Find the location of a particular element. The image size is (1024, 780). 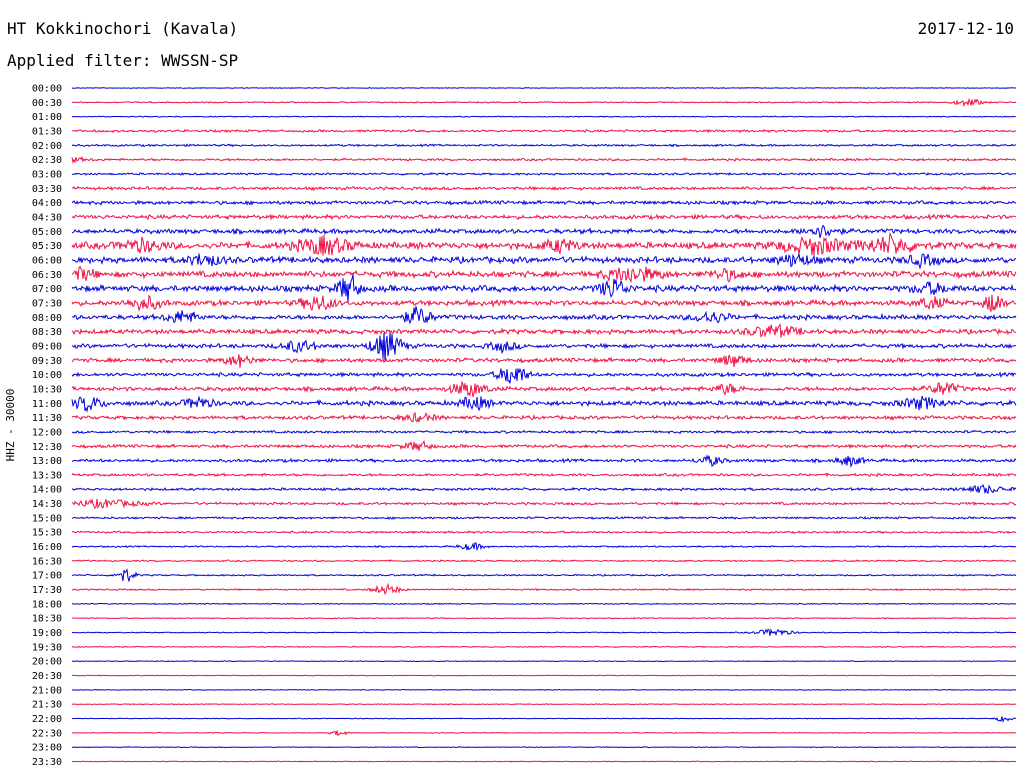

filter-label: Applied filter: WWSSN-SP is located at coordinates (123, 60).